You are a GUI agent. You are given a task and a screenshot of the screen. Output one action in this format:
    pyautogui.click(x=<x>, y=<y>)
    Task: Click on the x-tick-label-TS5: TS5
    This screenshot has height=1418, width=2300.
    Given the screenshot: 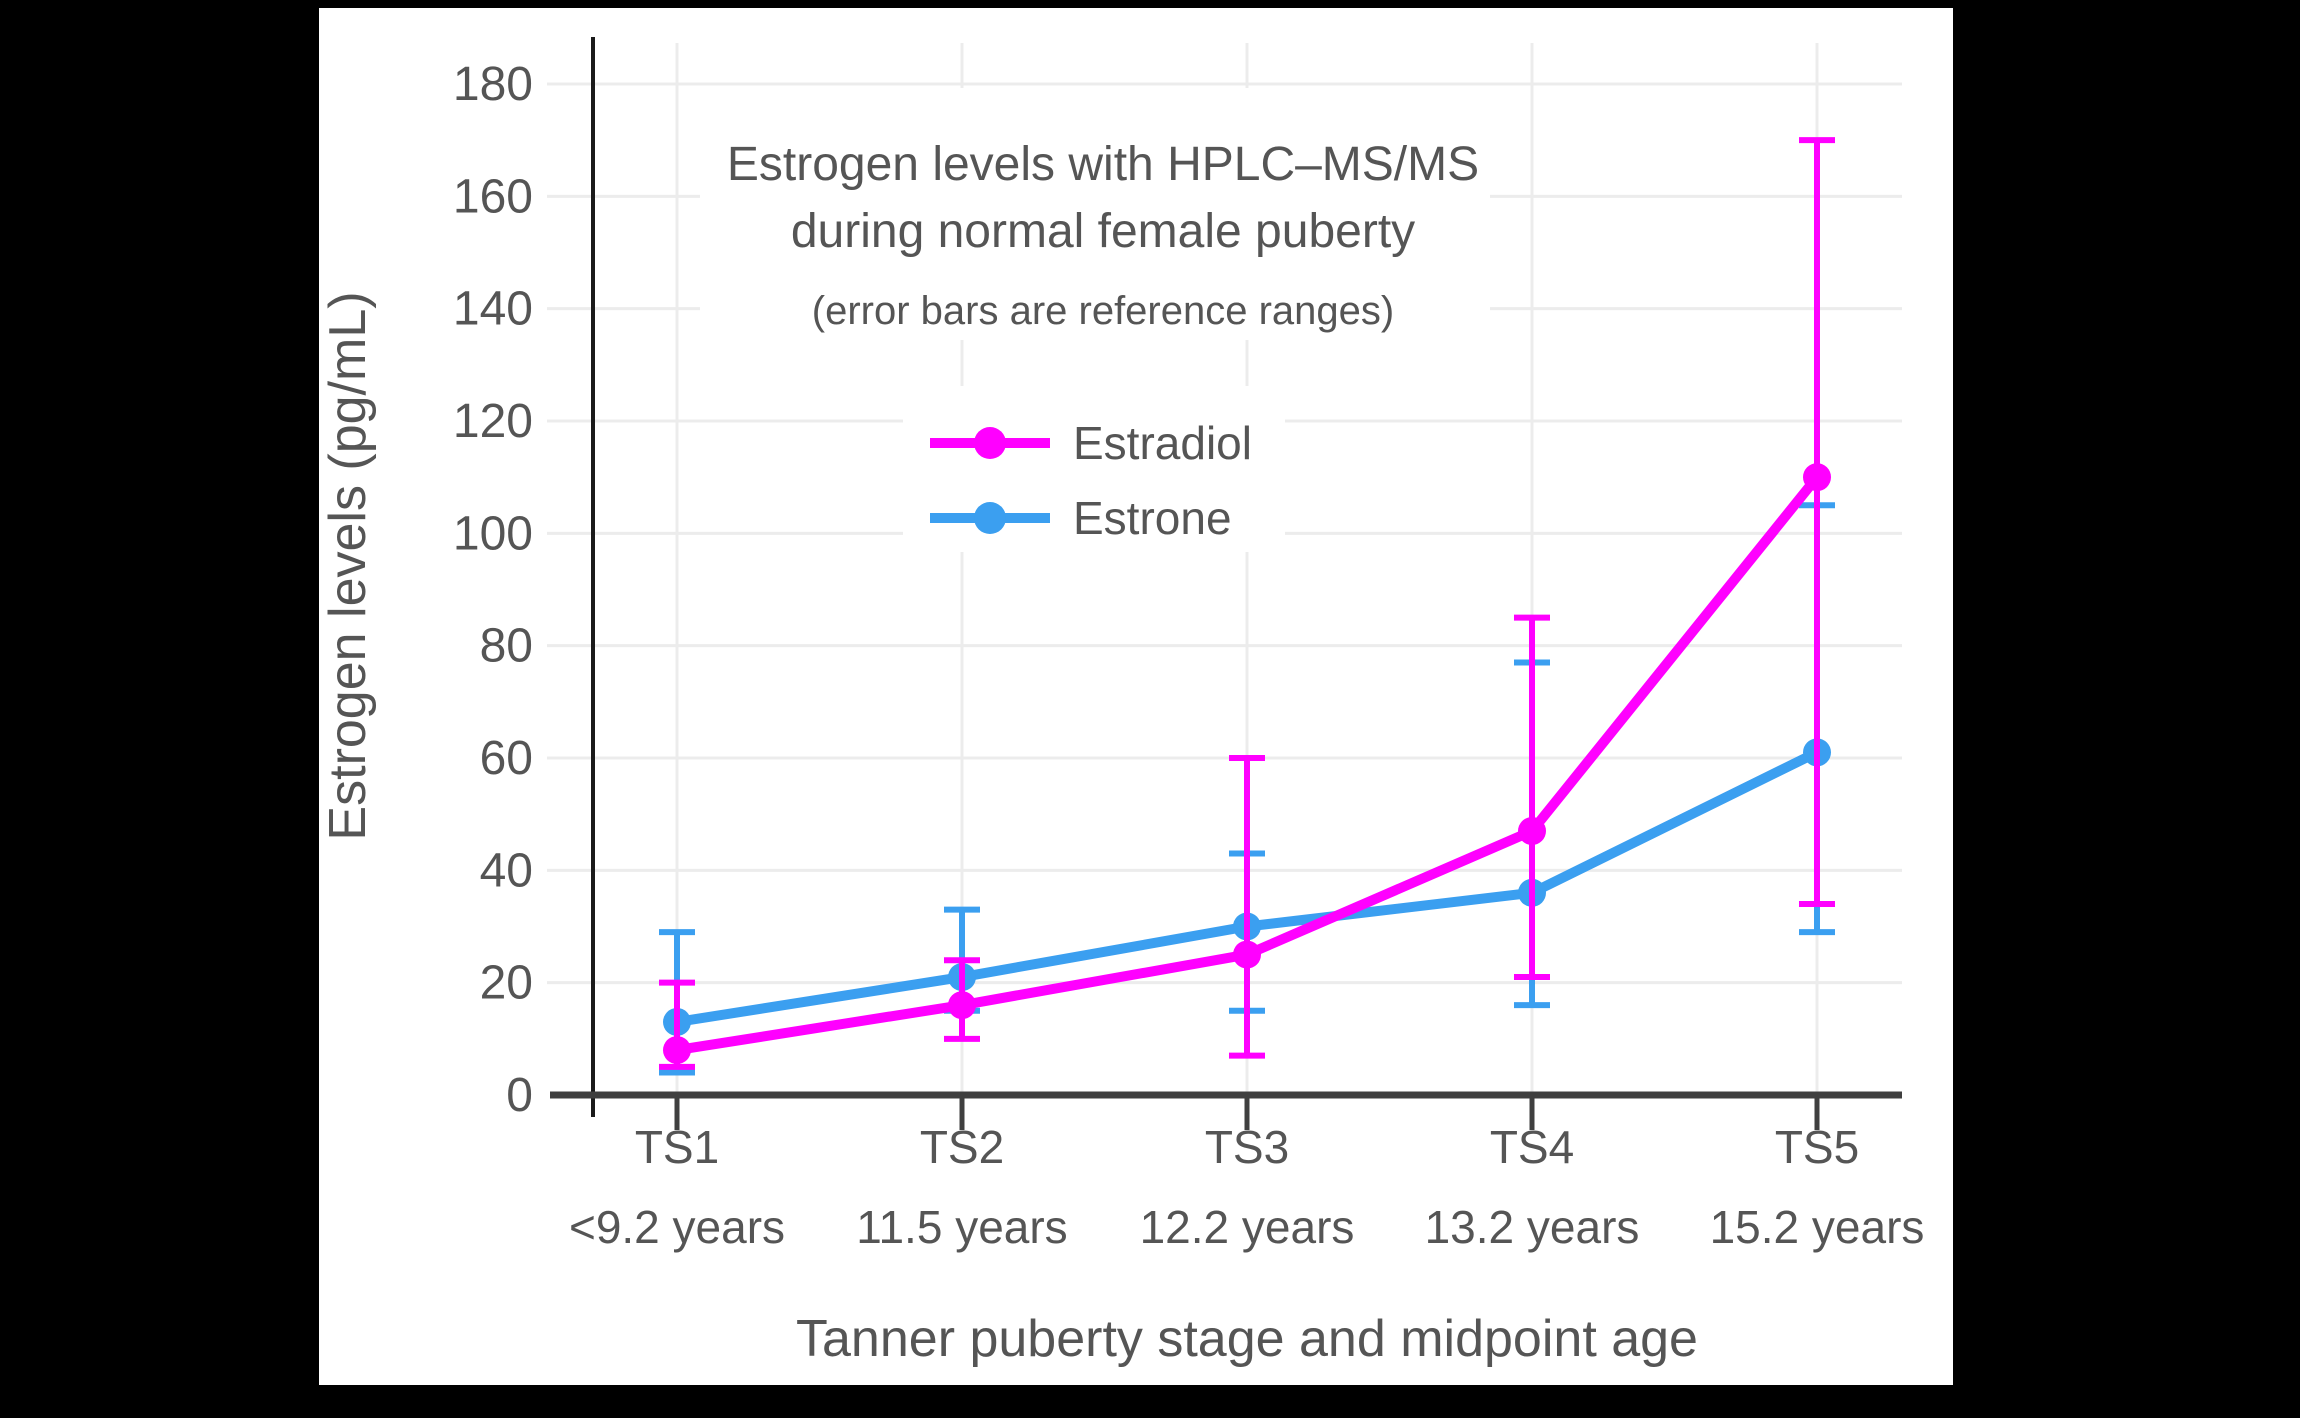 What is the action you would take?
    pyautogui.click(x=1817, y=1147)
    